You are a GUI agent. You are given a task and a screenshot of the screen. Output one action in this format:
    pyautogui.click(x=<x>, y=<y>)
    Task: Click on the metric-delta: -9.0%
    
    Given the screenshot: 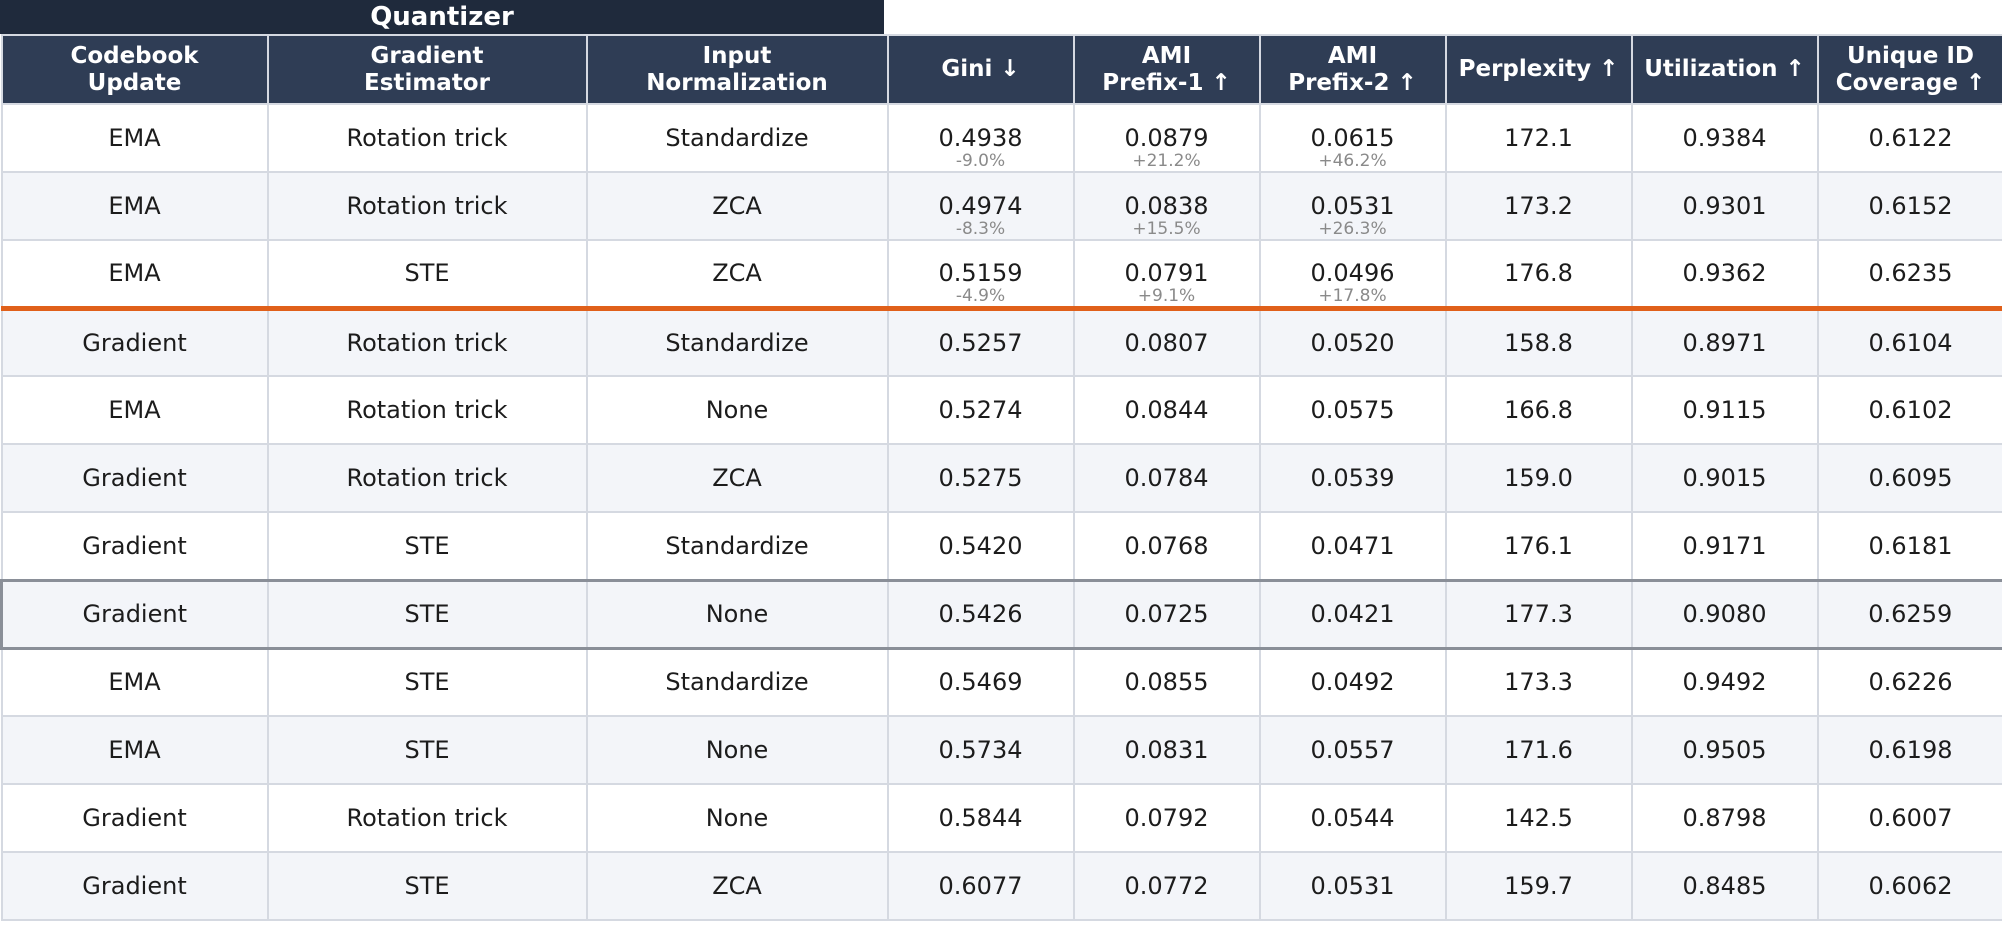 What is the action you would take?
    pyautogui.click(x=980, y=161)
    